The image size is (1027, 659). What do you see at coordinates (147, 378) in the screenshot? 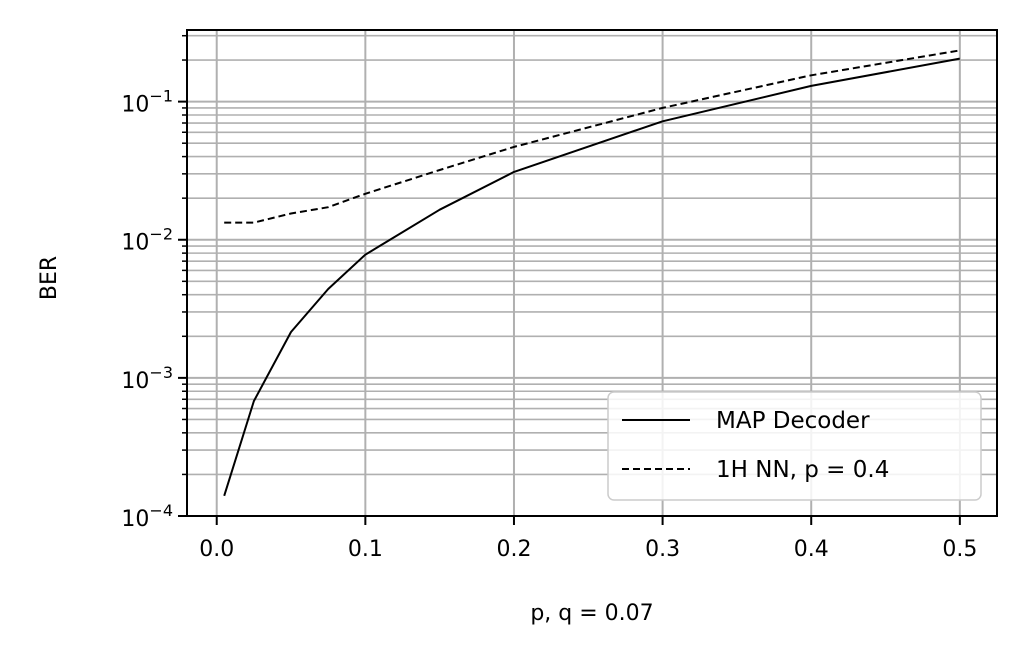
I see `y-tick-label: 10⁻³` at bounding box center [147, 378].